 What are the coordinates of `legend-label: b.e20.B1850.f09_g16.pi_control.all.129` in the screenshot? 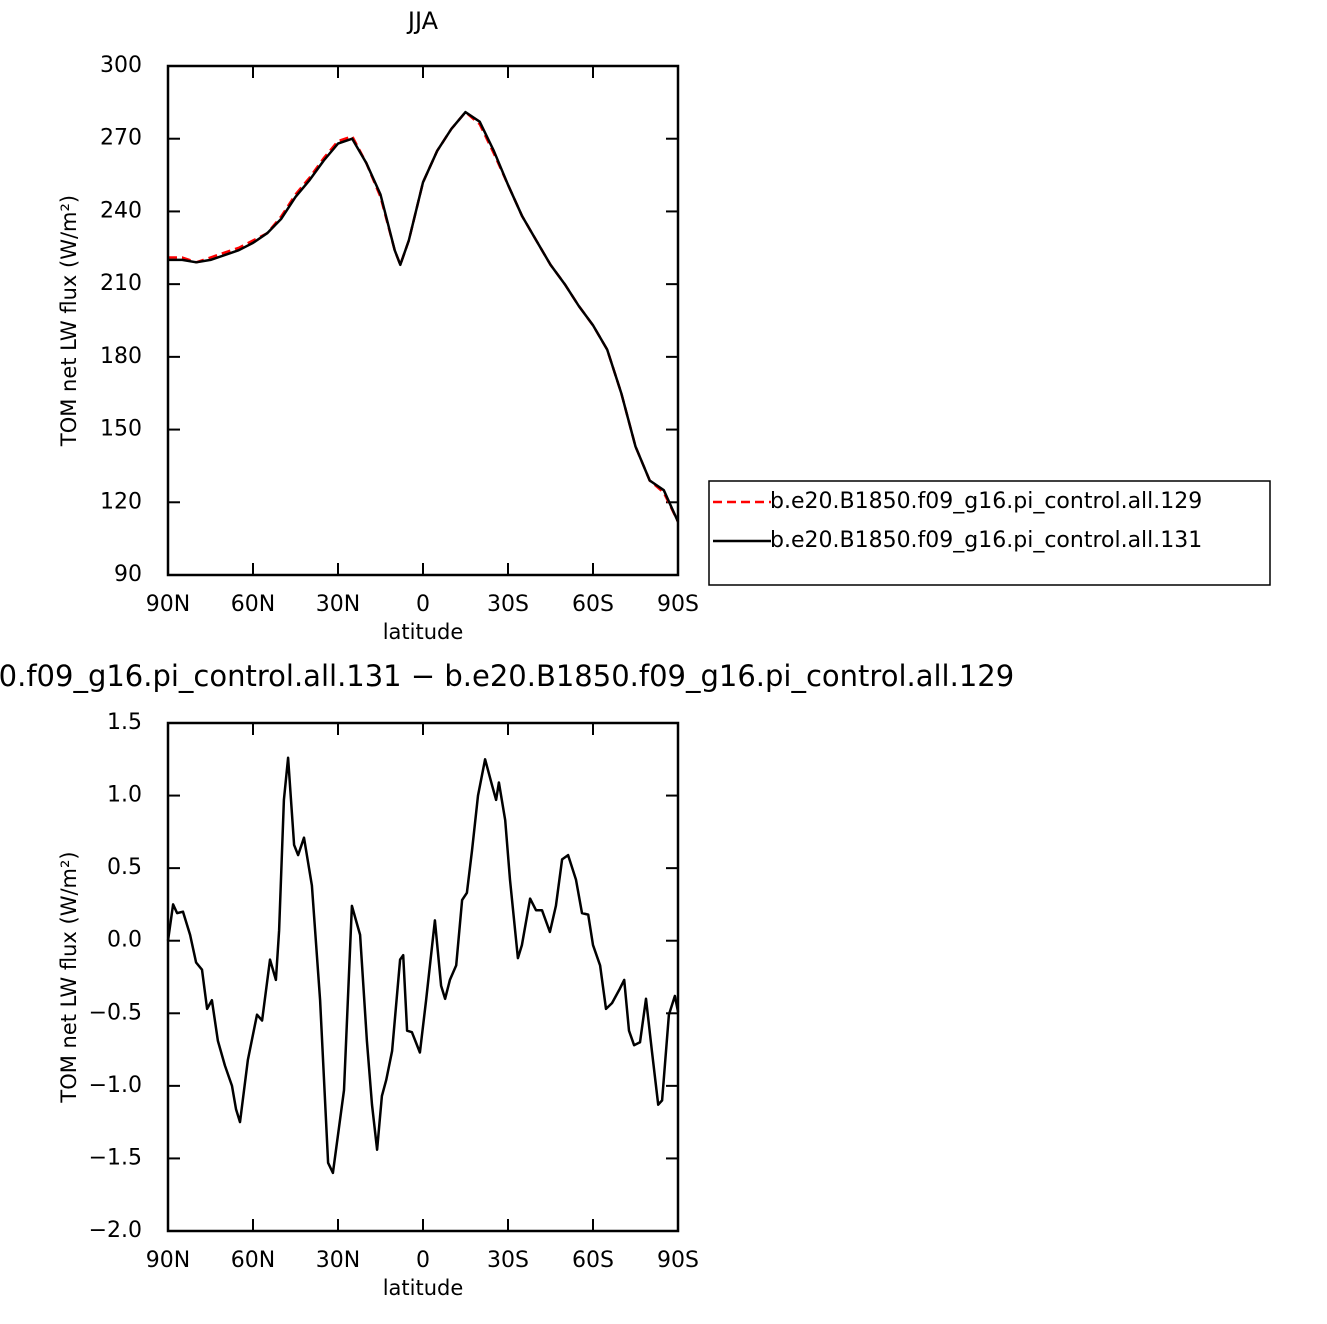 It's located at (986, 501).